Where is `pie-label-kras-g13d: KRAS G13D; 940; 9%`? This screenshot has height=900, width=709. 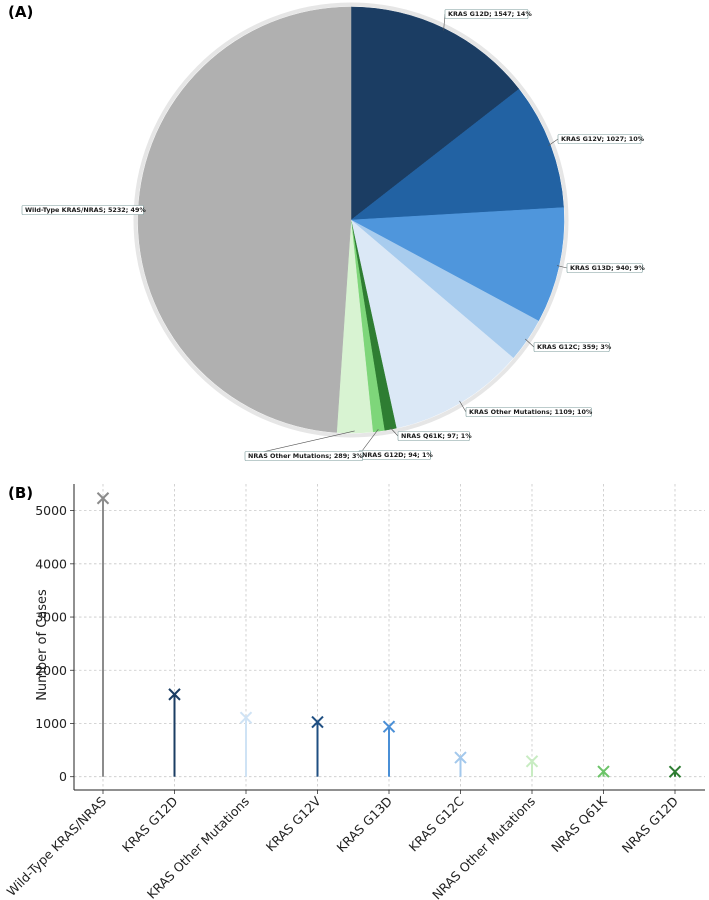 pie-label-kras-g13d: KRAS G13D; 940; 9% is located at coordinates (607, 268).